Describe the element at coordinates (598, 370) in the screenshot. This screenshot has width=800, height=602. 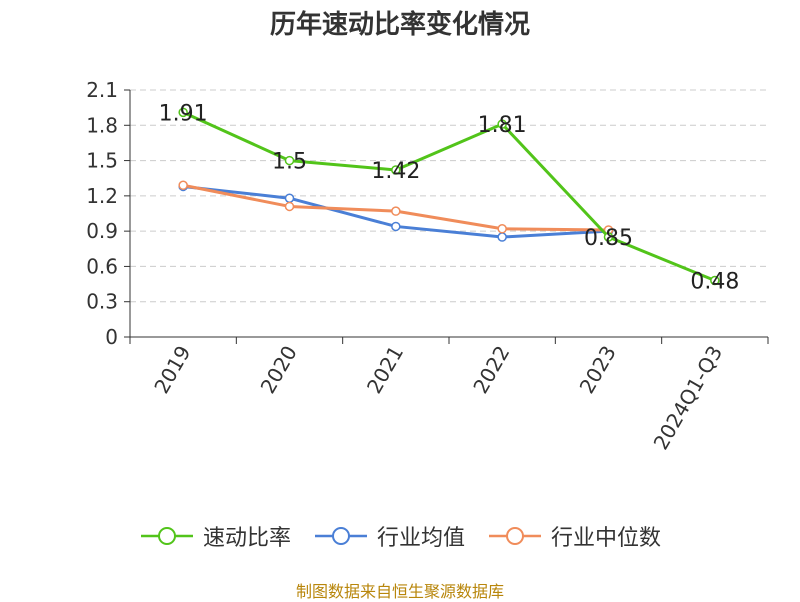
I see `x-tick-label: 2023` at that location.